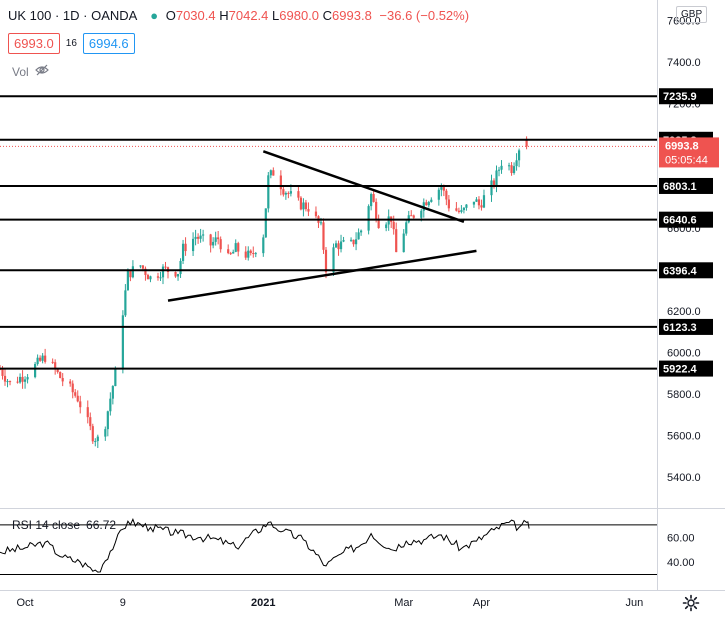 The image size is (725, 619). I want to click on open-value: 7030.4, so click(195, 15).